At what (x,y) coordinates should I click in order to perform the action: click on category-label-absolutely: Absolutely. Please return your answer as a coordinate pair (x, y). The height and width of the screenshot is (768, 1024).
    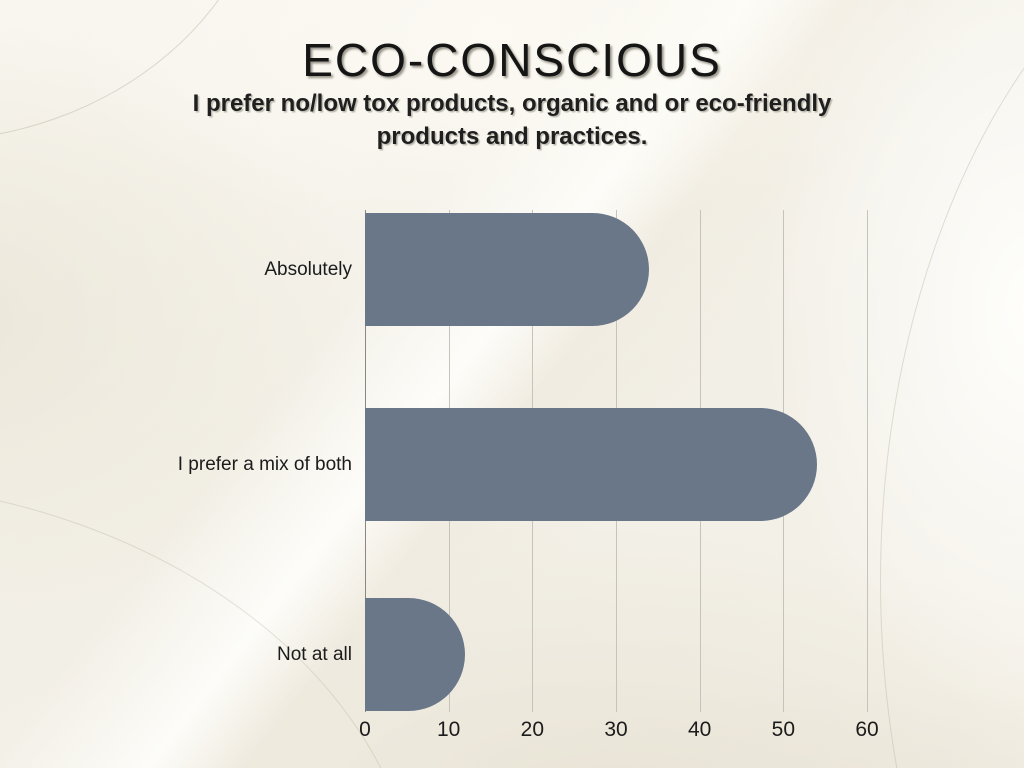
    Looking at the image, I should click on (308, 269).